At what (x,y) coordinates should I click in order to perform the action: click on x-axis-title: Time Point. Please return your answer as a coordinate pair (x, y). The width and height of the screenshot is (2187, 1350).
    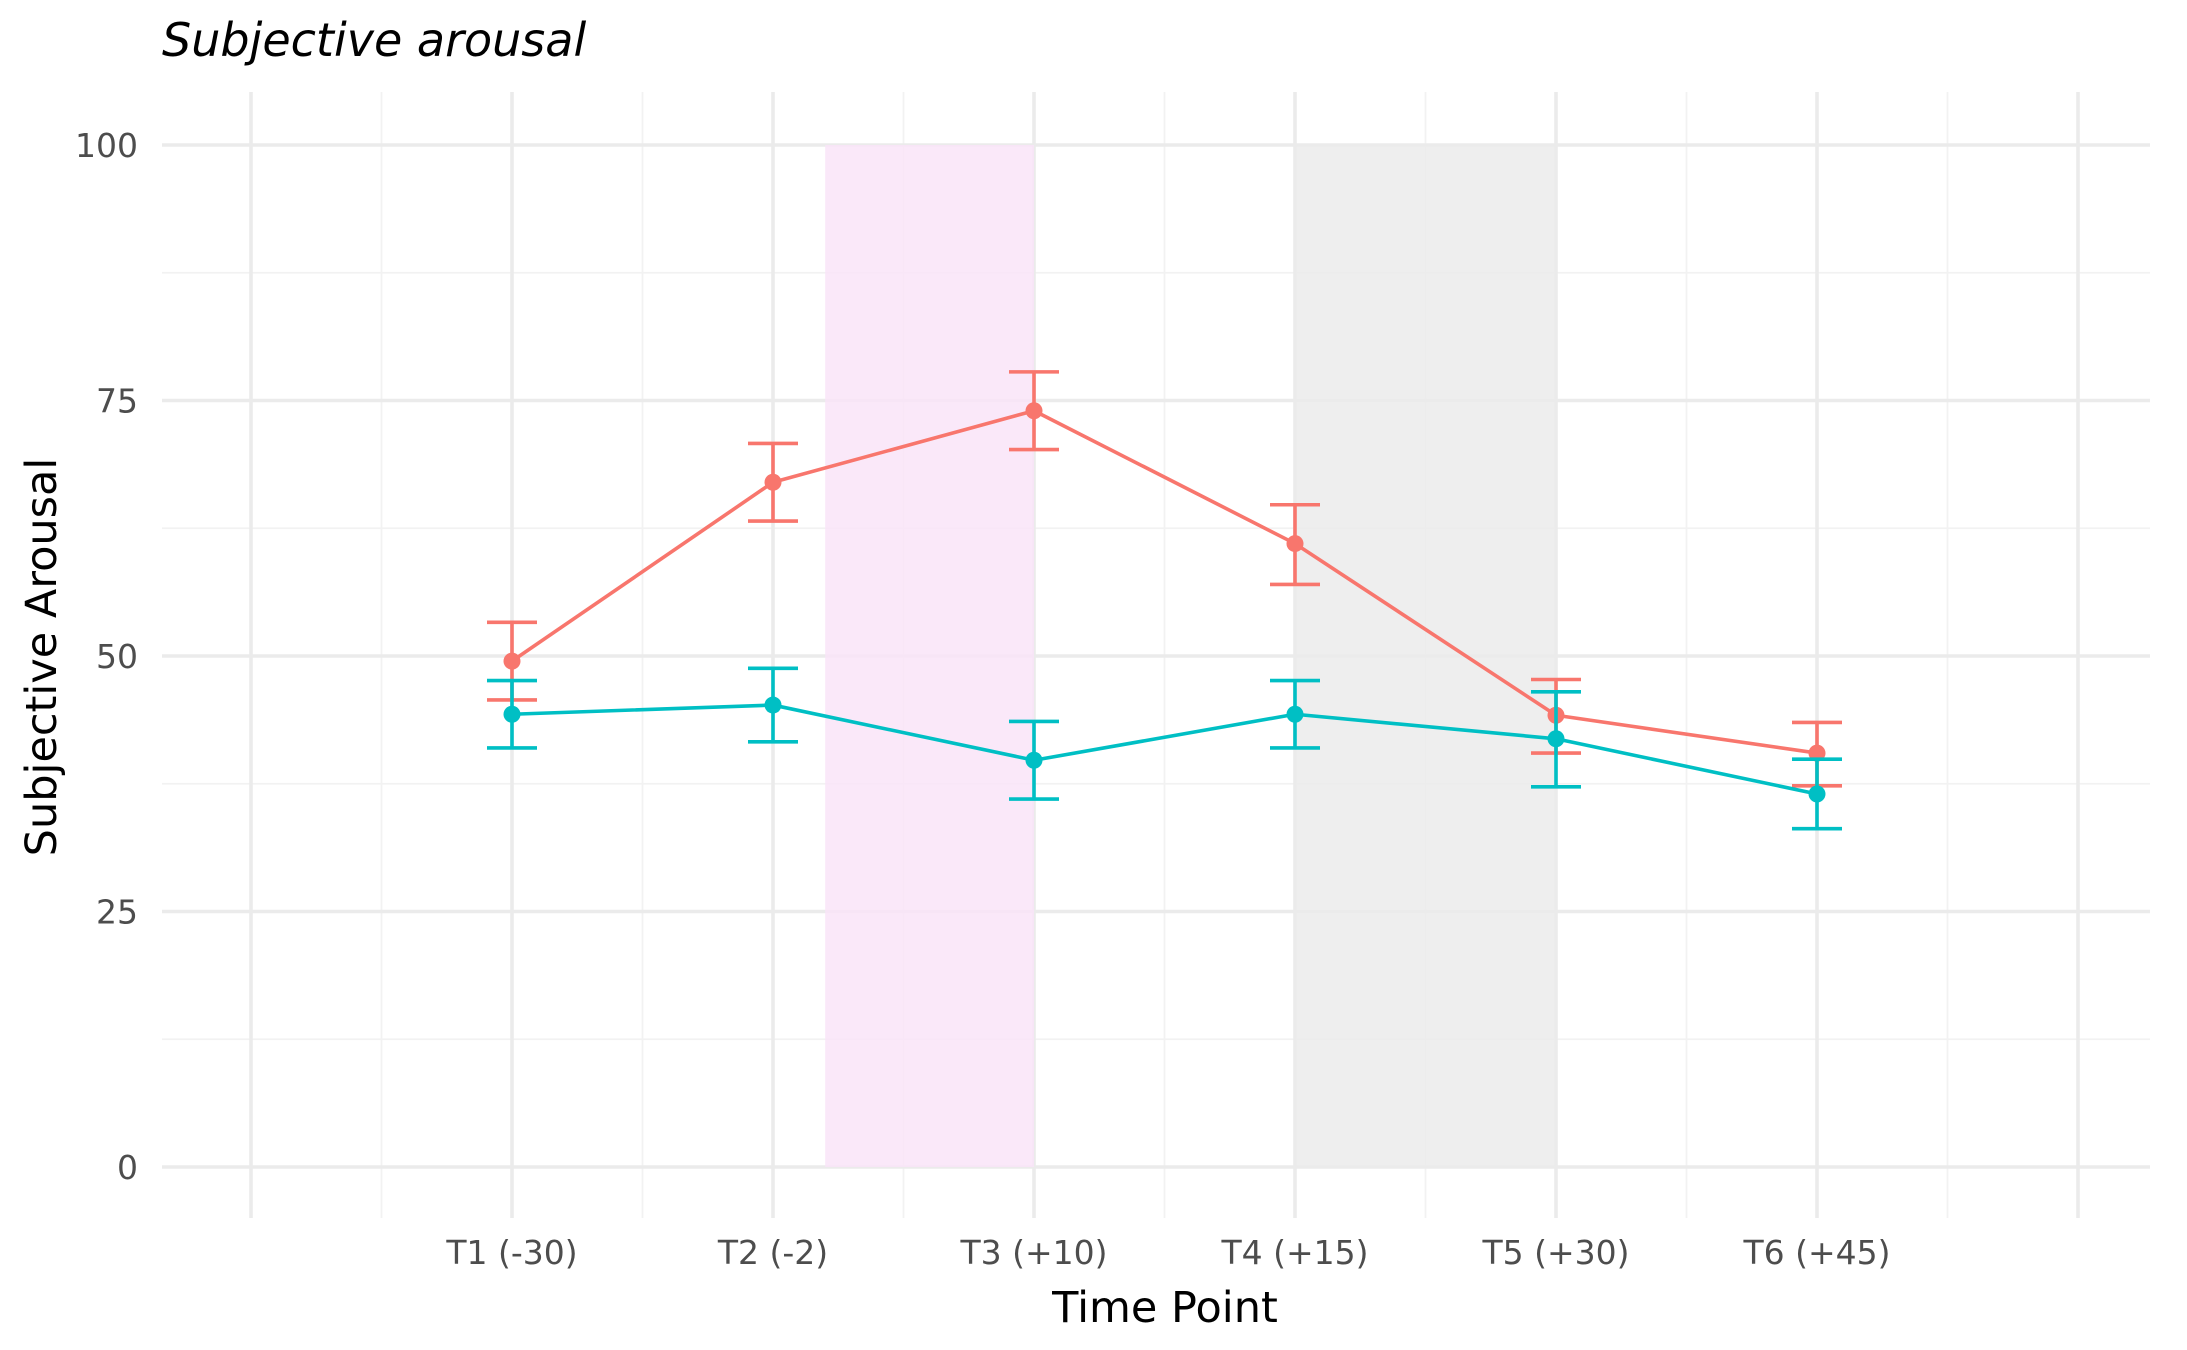
    Looking at the image, I should click on (1164, 1308).